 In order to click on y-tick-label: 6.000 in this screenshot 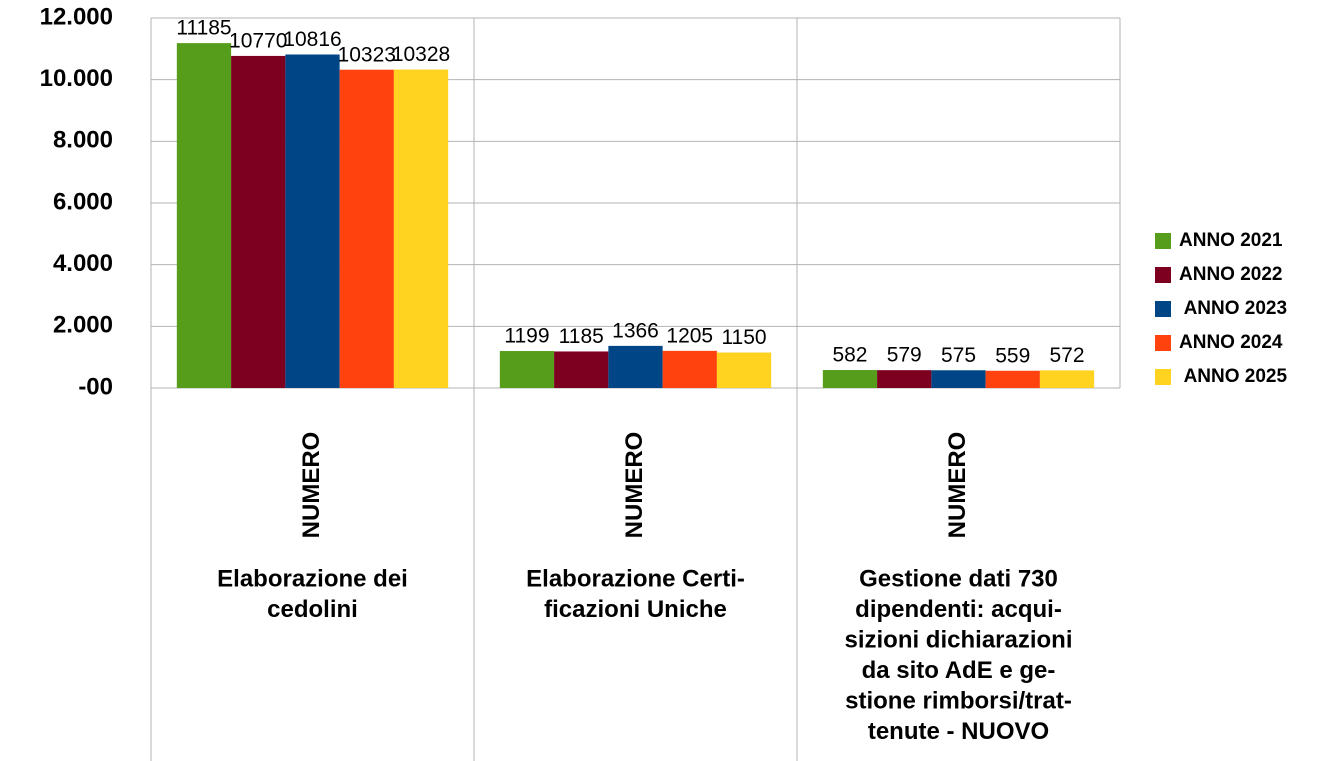, I will do `click(83, 201)`.